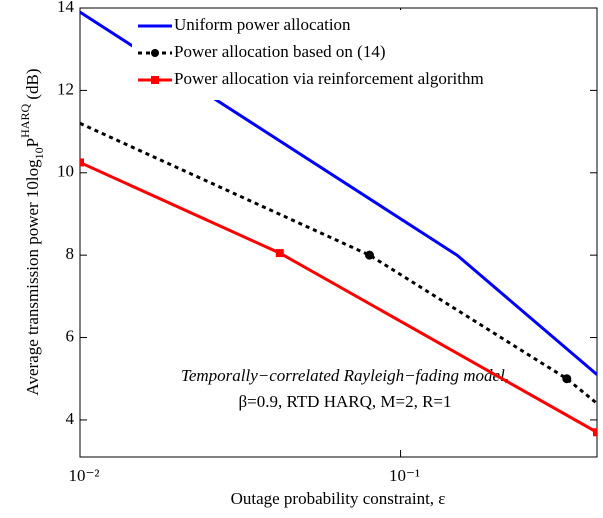 Image resolution: width=603 pixels, height=518 pixels. Describe the element at coordinates (66, 8) in the screenshot. I see `y-tick-label: 14` at that location.